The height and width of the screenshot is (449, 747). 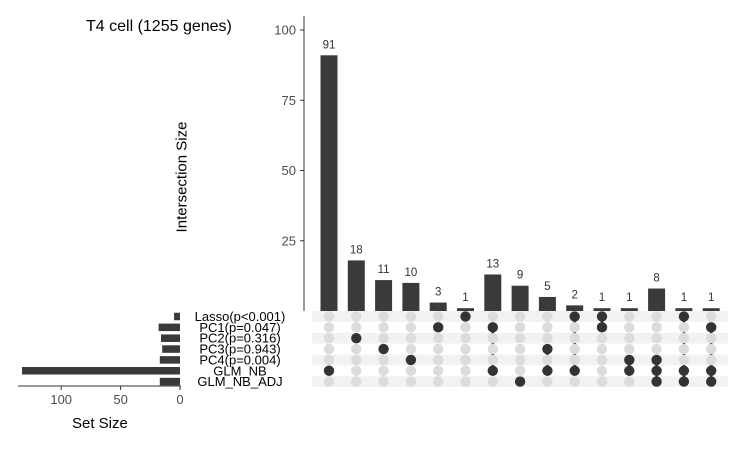 What do you see at coordinates (61, 399) in the screenshot?
I see `x-tick-label: 100` at bounding box center [61, 399].